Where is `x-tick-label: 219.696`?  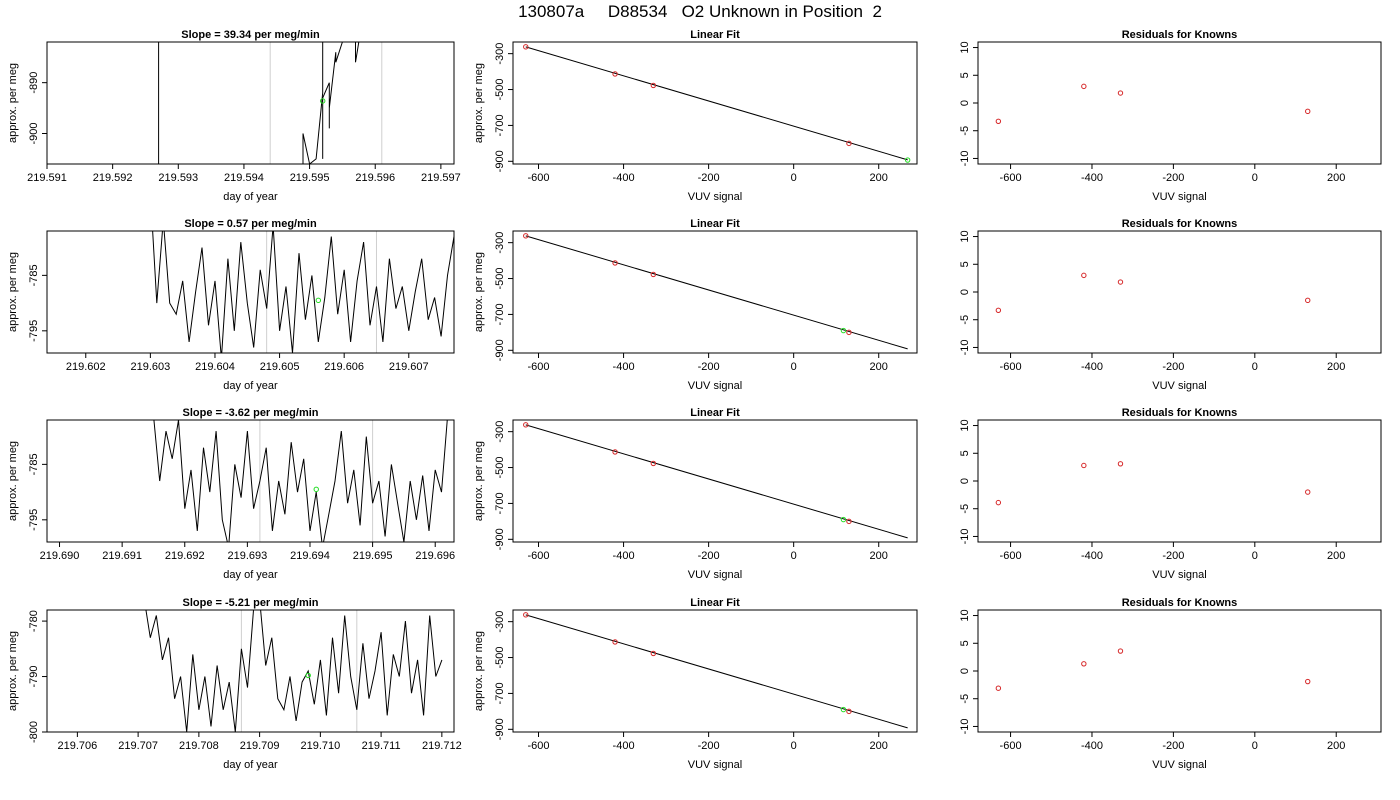 x-tick-label: 219.696 is located at coordinates (435, 556).